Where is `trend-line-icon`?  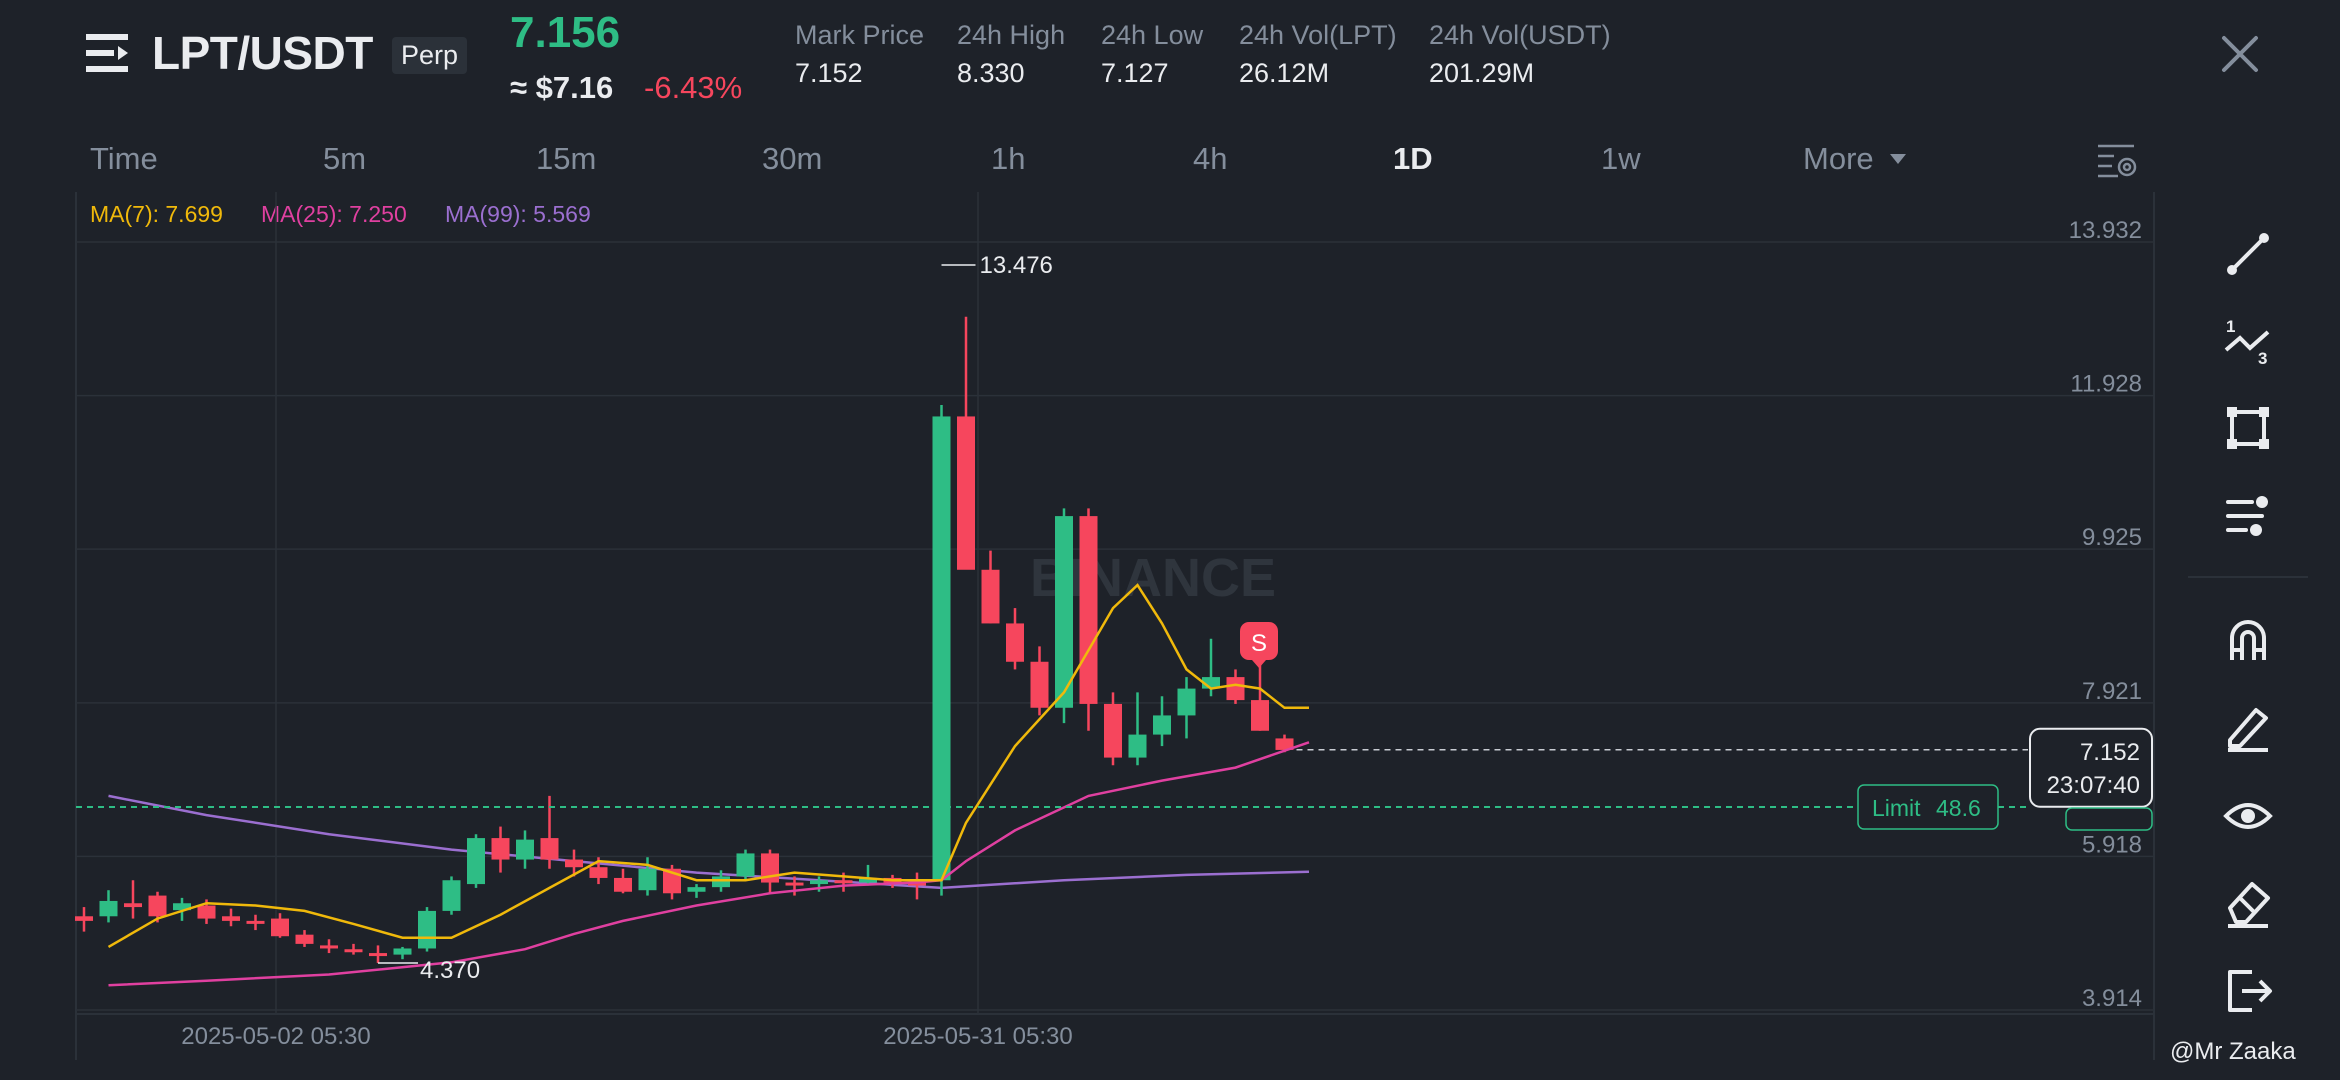 trend-line-icon is located at coordinates (2248, 254).